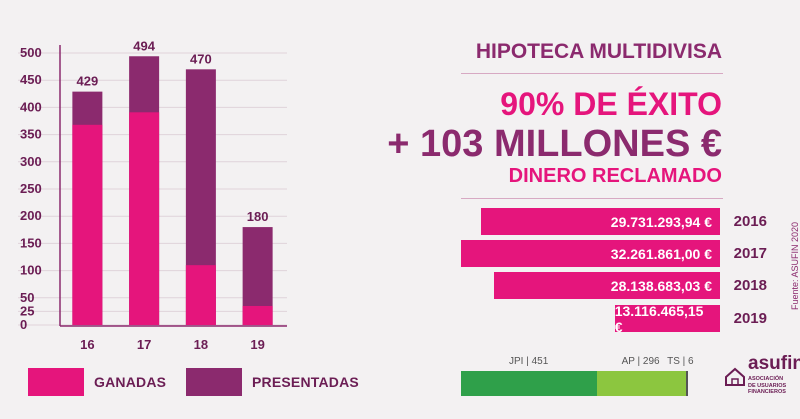  I want to click on legend-label-ganadas: GANADAS, so click(130, 382).